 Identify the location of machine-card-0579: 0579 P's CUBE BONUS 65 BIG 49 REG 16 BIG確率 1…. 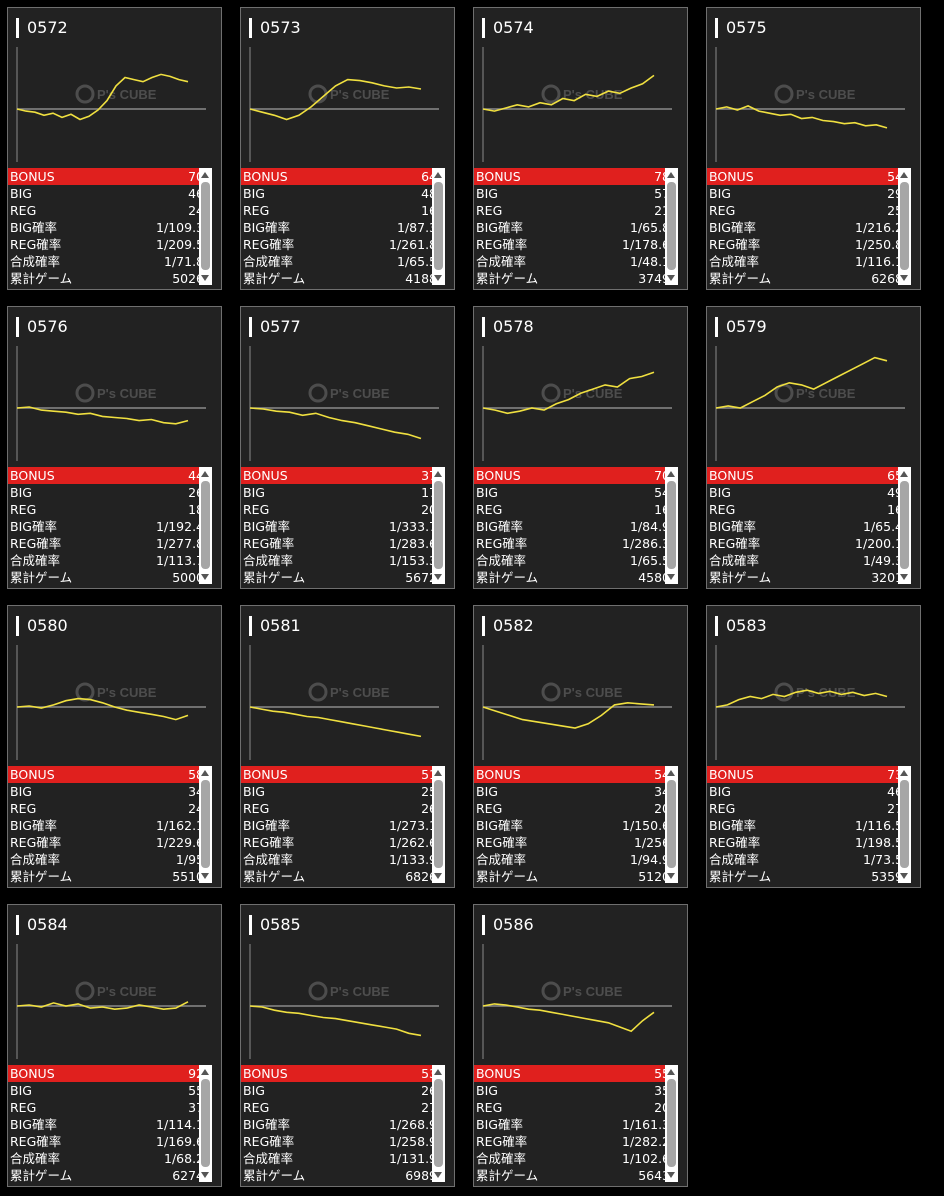
(813, 447).